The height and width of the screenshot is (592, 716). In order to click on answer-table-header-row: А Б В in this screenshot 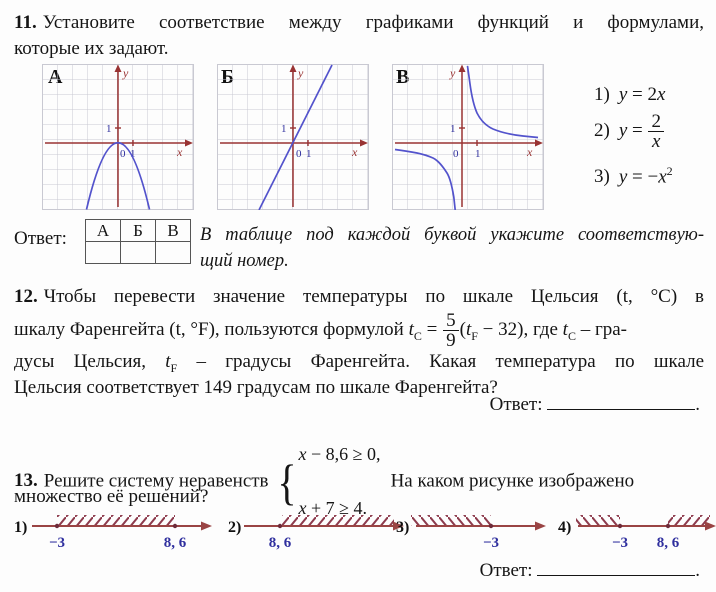, I will do `click(138, 230)`.